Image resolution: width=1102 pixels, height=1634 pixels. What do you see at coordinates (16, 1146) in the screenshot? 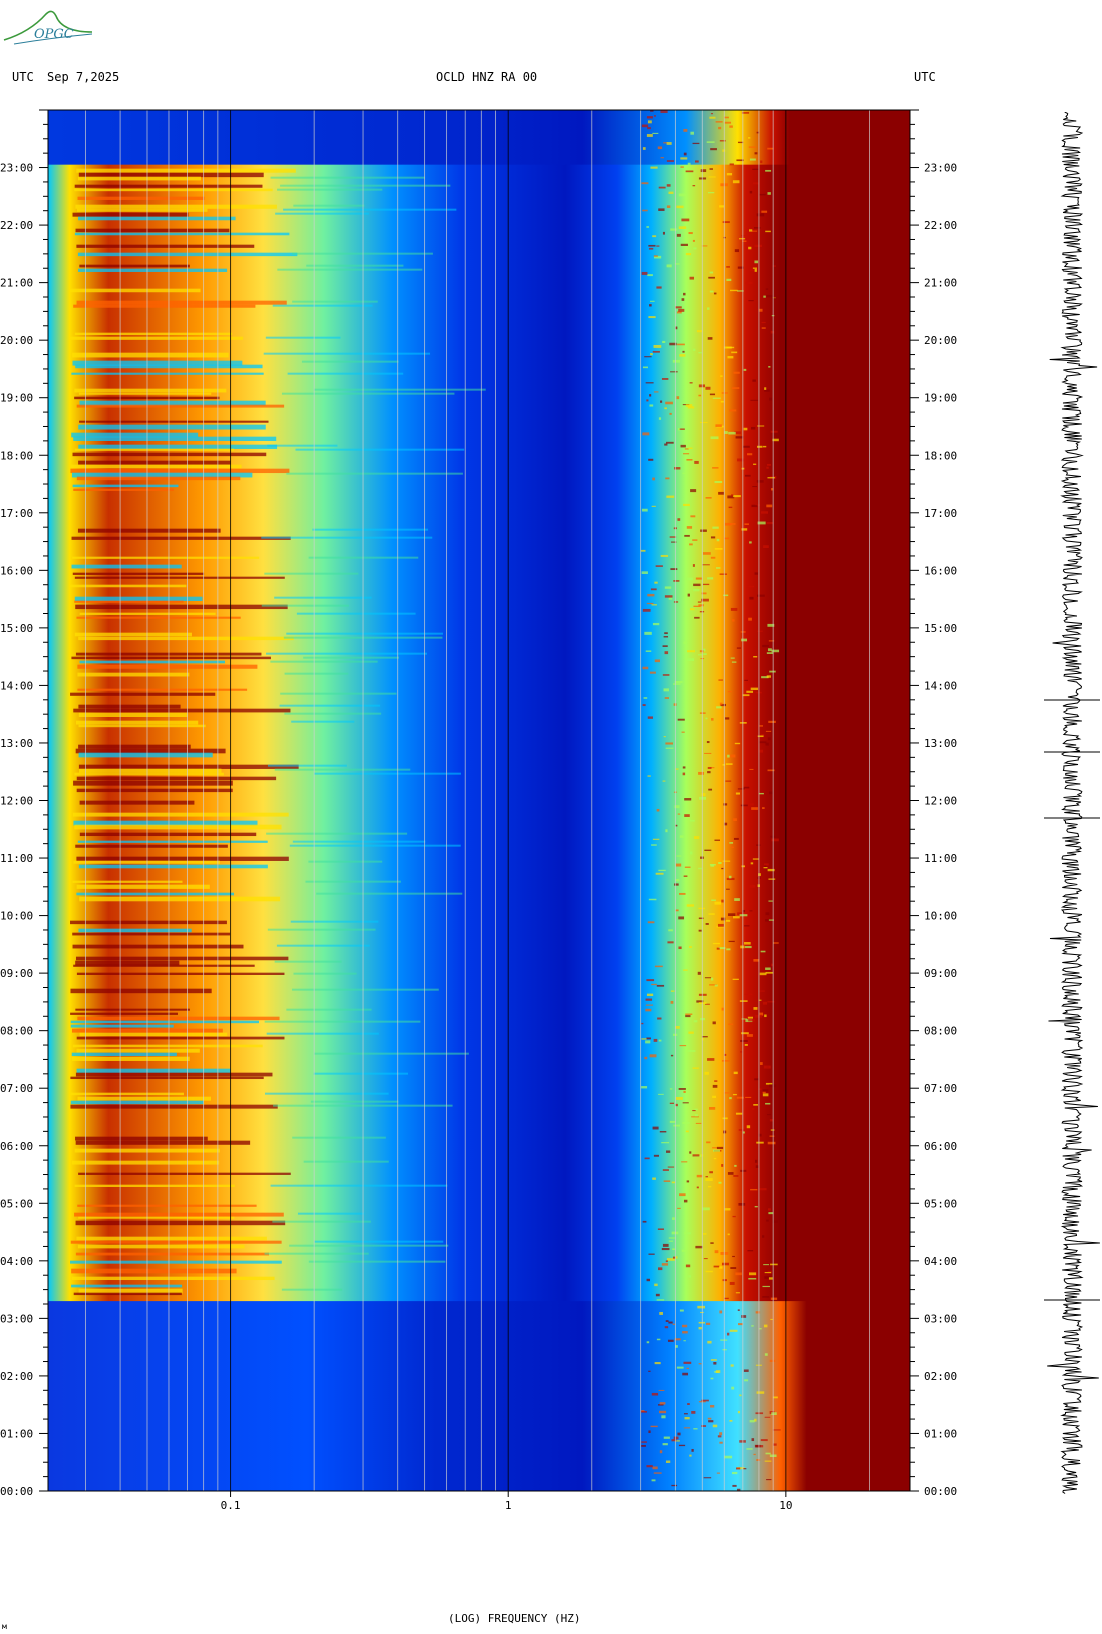
I see `y-tick-label: 06:00` at bounding box center [16, 1146].